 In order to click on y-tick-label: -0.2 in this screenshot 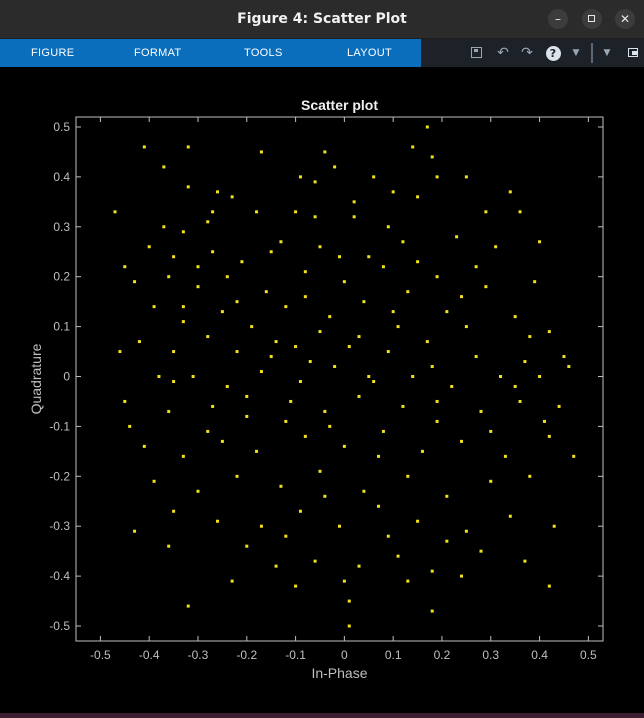, I will do `click(59, 476)`.